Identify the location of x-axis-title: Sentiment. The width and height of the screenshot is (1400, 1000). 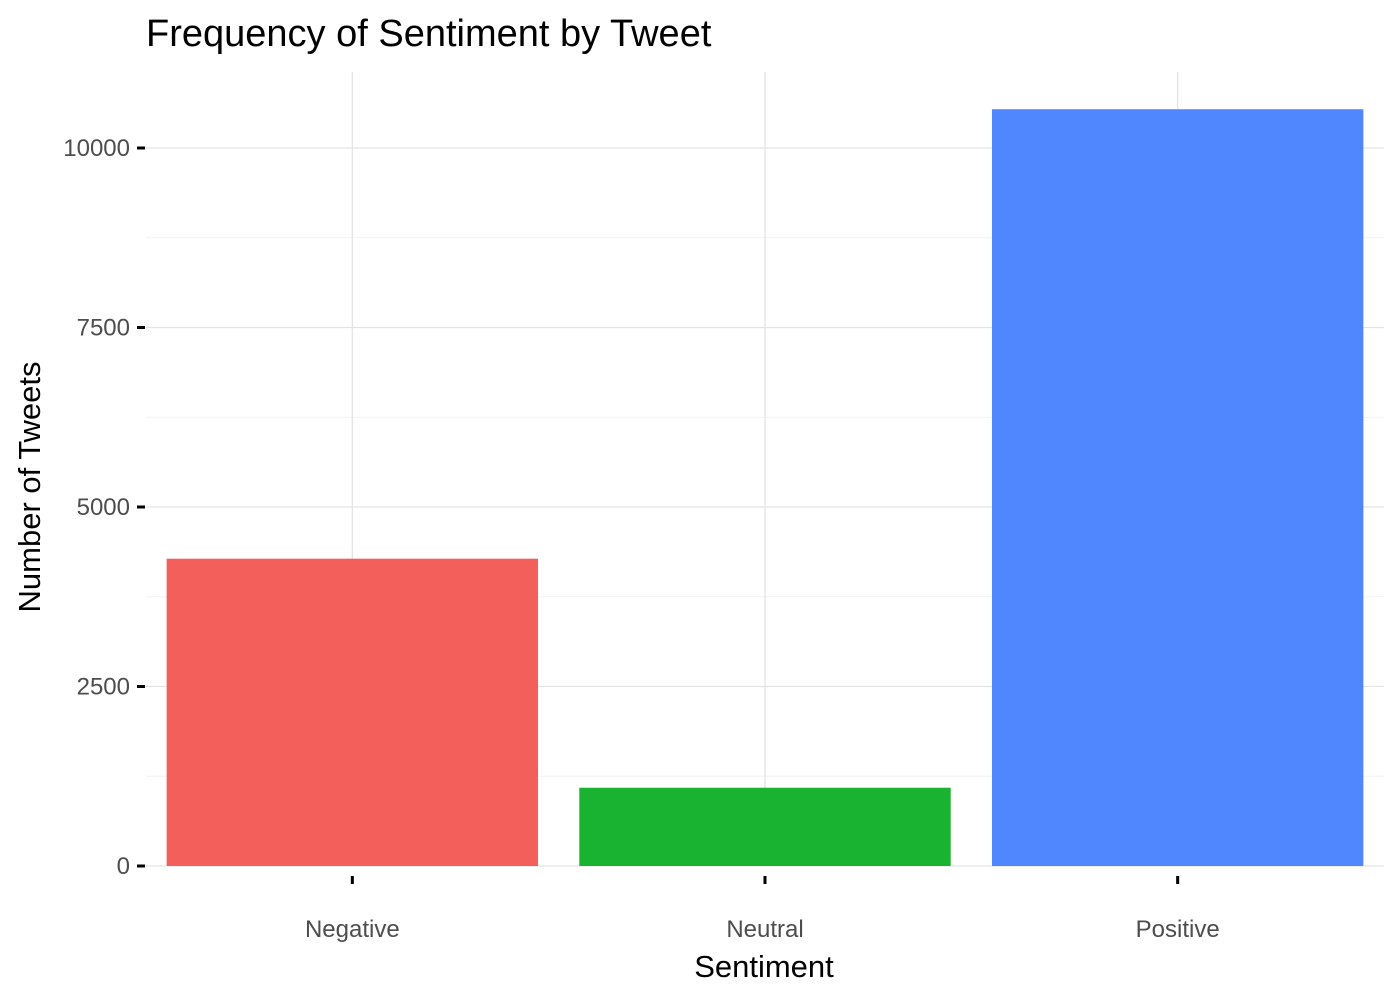
(764, 966).